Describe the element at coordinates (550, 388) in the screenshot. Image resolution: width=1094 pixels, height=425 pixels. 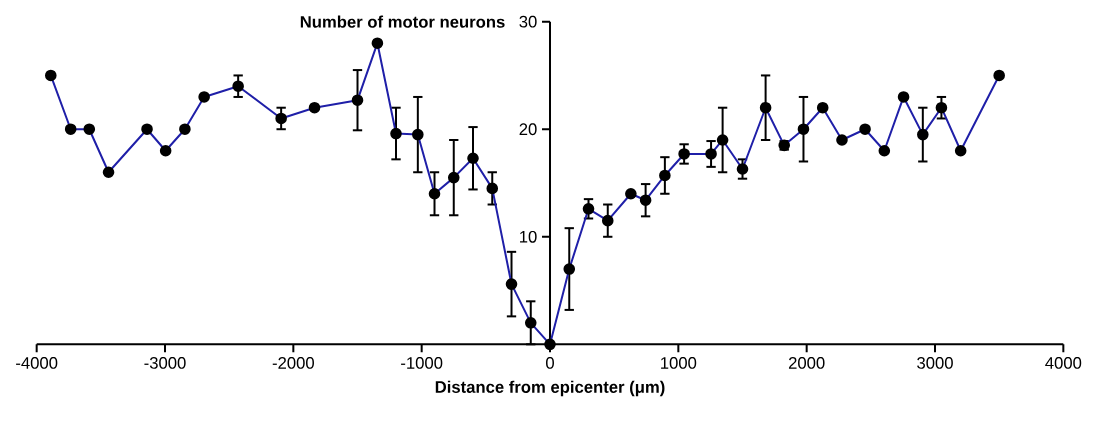
I see `x-axis-title: Distance from epicenter (μm)` at that location.